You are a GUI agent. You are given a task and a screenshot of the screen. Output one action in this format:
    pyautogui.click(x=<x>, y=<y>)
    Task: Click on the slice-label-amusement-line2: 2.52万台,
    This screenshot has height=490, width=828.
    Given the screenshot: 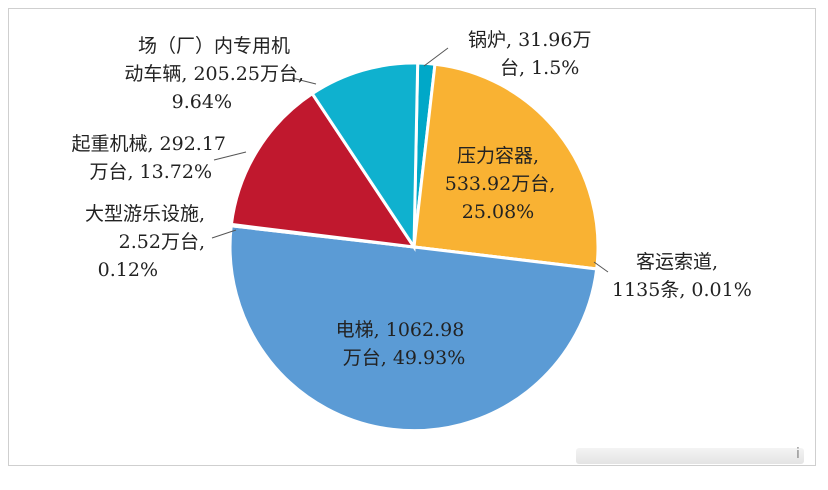 What is the action you would take?
    pyautogui.click(x=162, y=242)
    